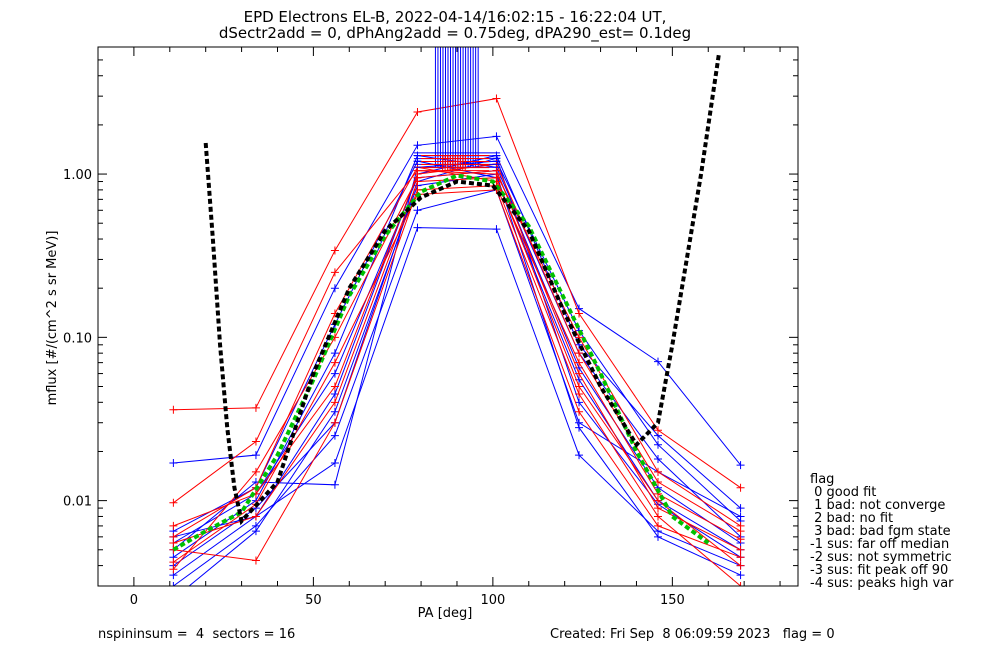 Image resolution: width=1000 pixels, height=650 pixels. Describe the element at coordinates (879, 544) in the screenshot. I see `legend-entry: -1 sus: far off median` at that location.